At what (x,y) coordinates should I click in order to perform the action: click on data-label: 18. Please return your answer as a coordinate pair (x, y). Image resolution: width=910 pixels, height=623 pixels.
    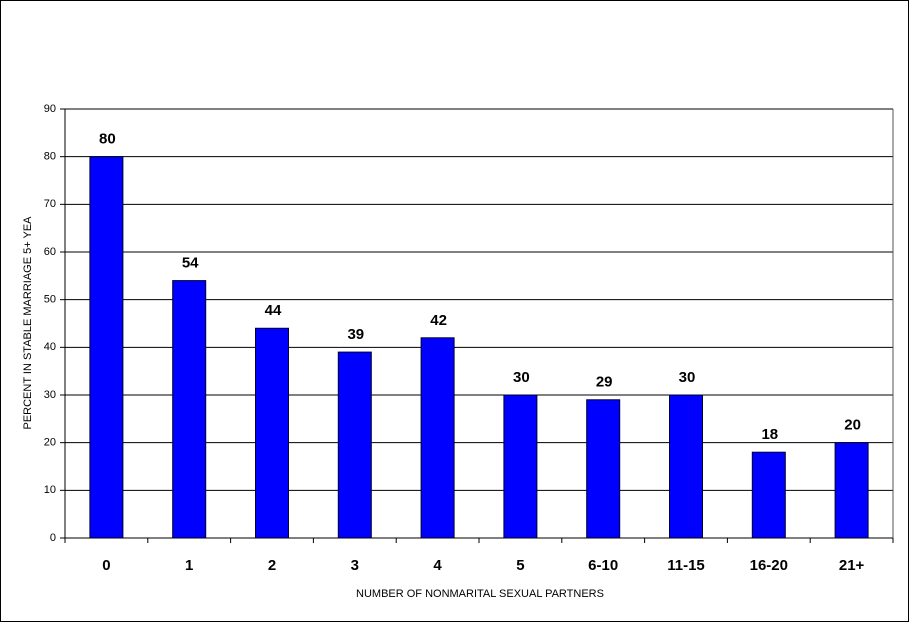
    Looking at the image, I should click on (769, 434).